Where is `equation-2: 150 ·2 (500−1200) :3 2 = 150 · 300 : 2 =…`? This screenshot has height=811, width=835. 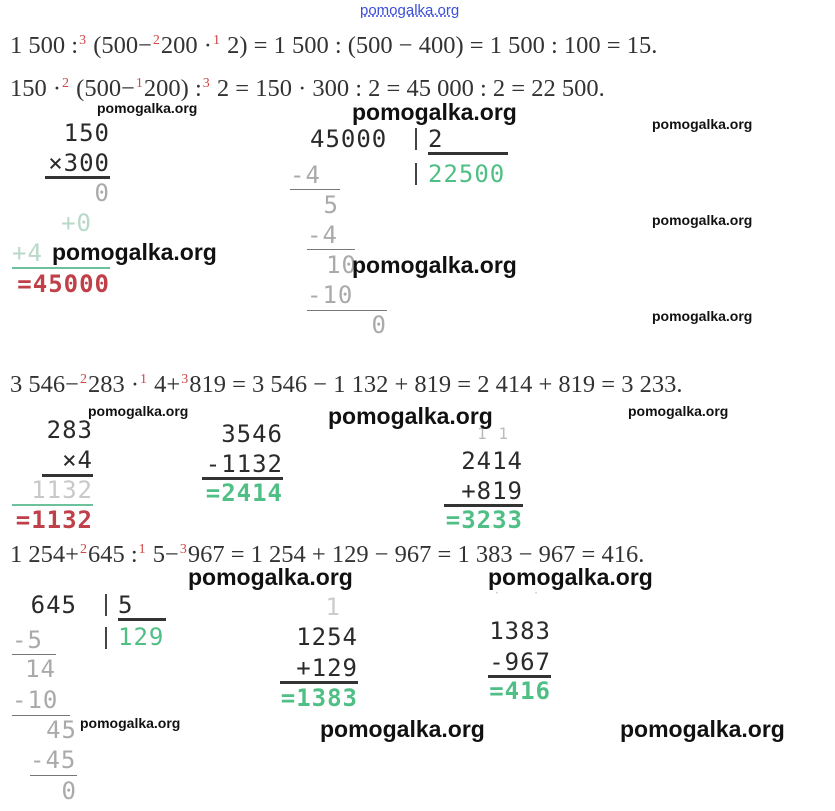
equation-2: 150 ·2 (500−1200) :3 2 = 150 · 300 : 2 =… is located at coordinates (307, 89).